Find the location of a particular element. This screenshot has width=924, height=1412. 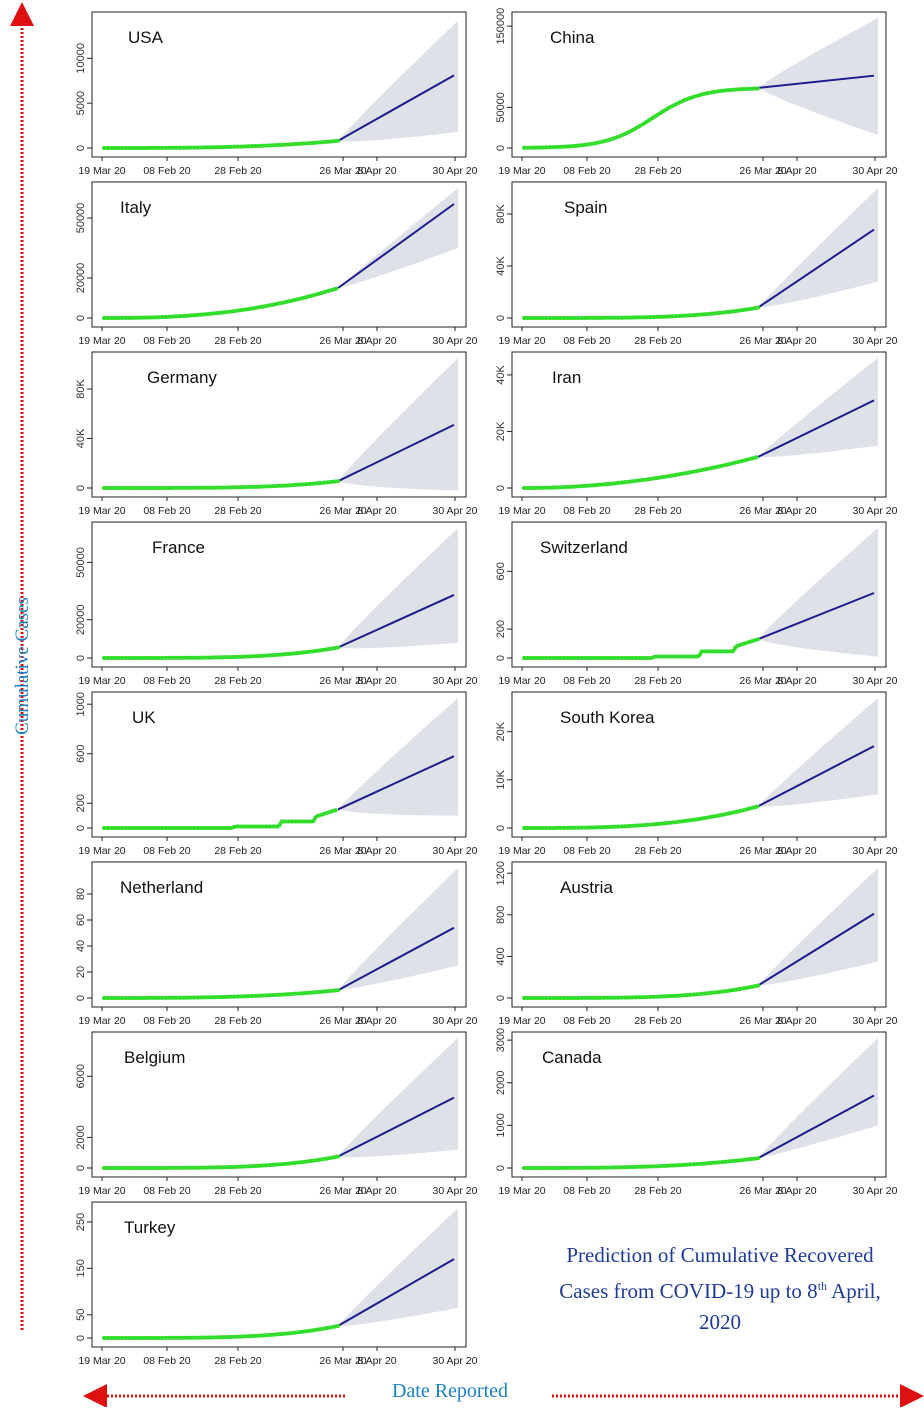

caption-line-2-suffix: April, is located at coordinates (854, 1291).